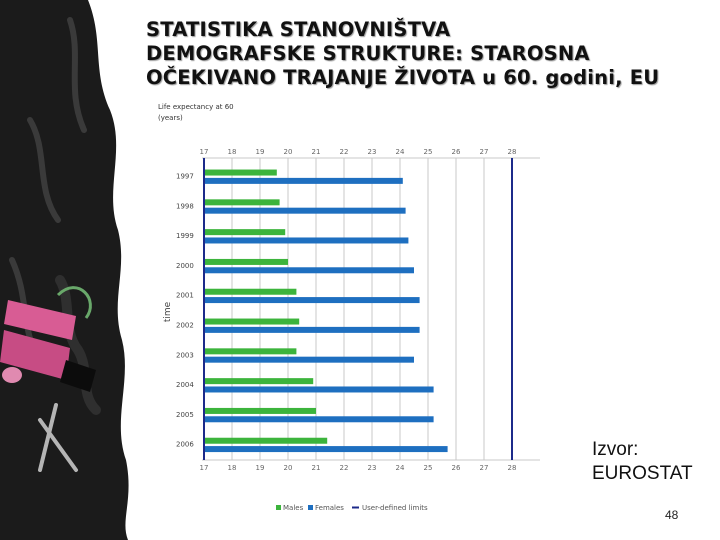 The image size is (720, 540). What do you see at coordinates (615, 449) in the screenshot?
I see `source-label: Izvor:` at bounding box center [615, 449].